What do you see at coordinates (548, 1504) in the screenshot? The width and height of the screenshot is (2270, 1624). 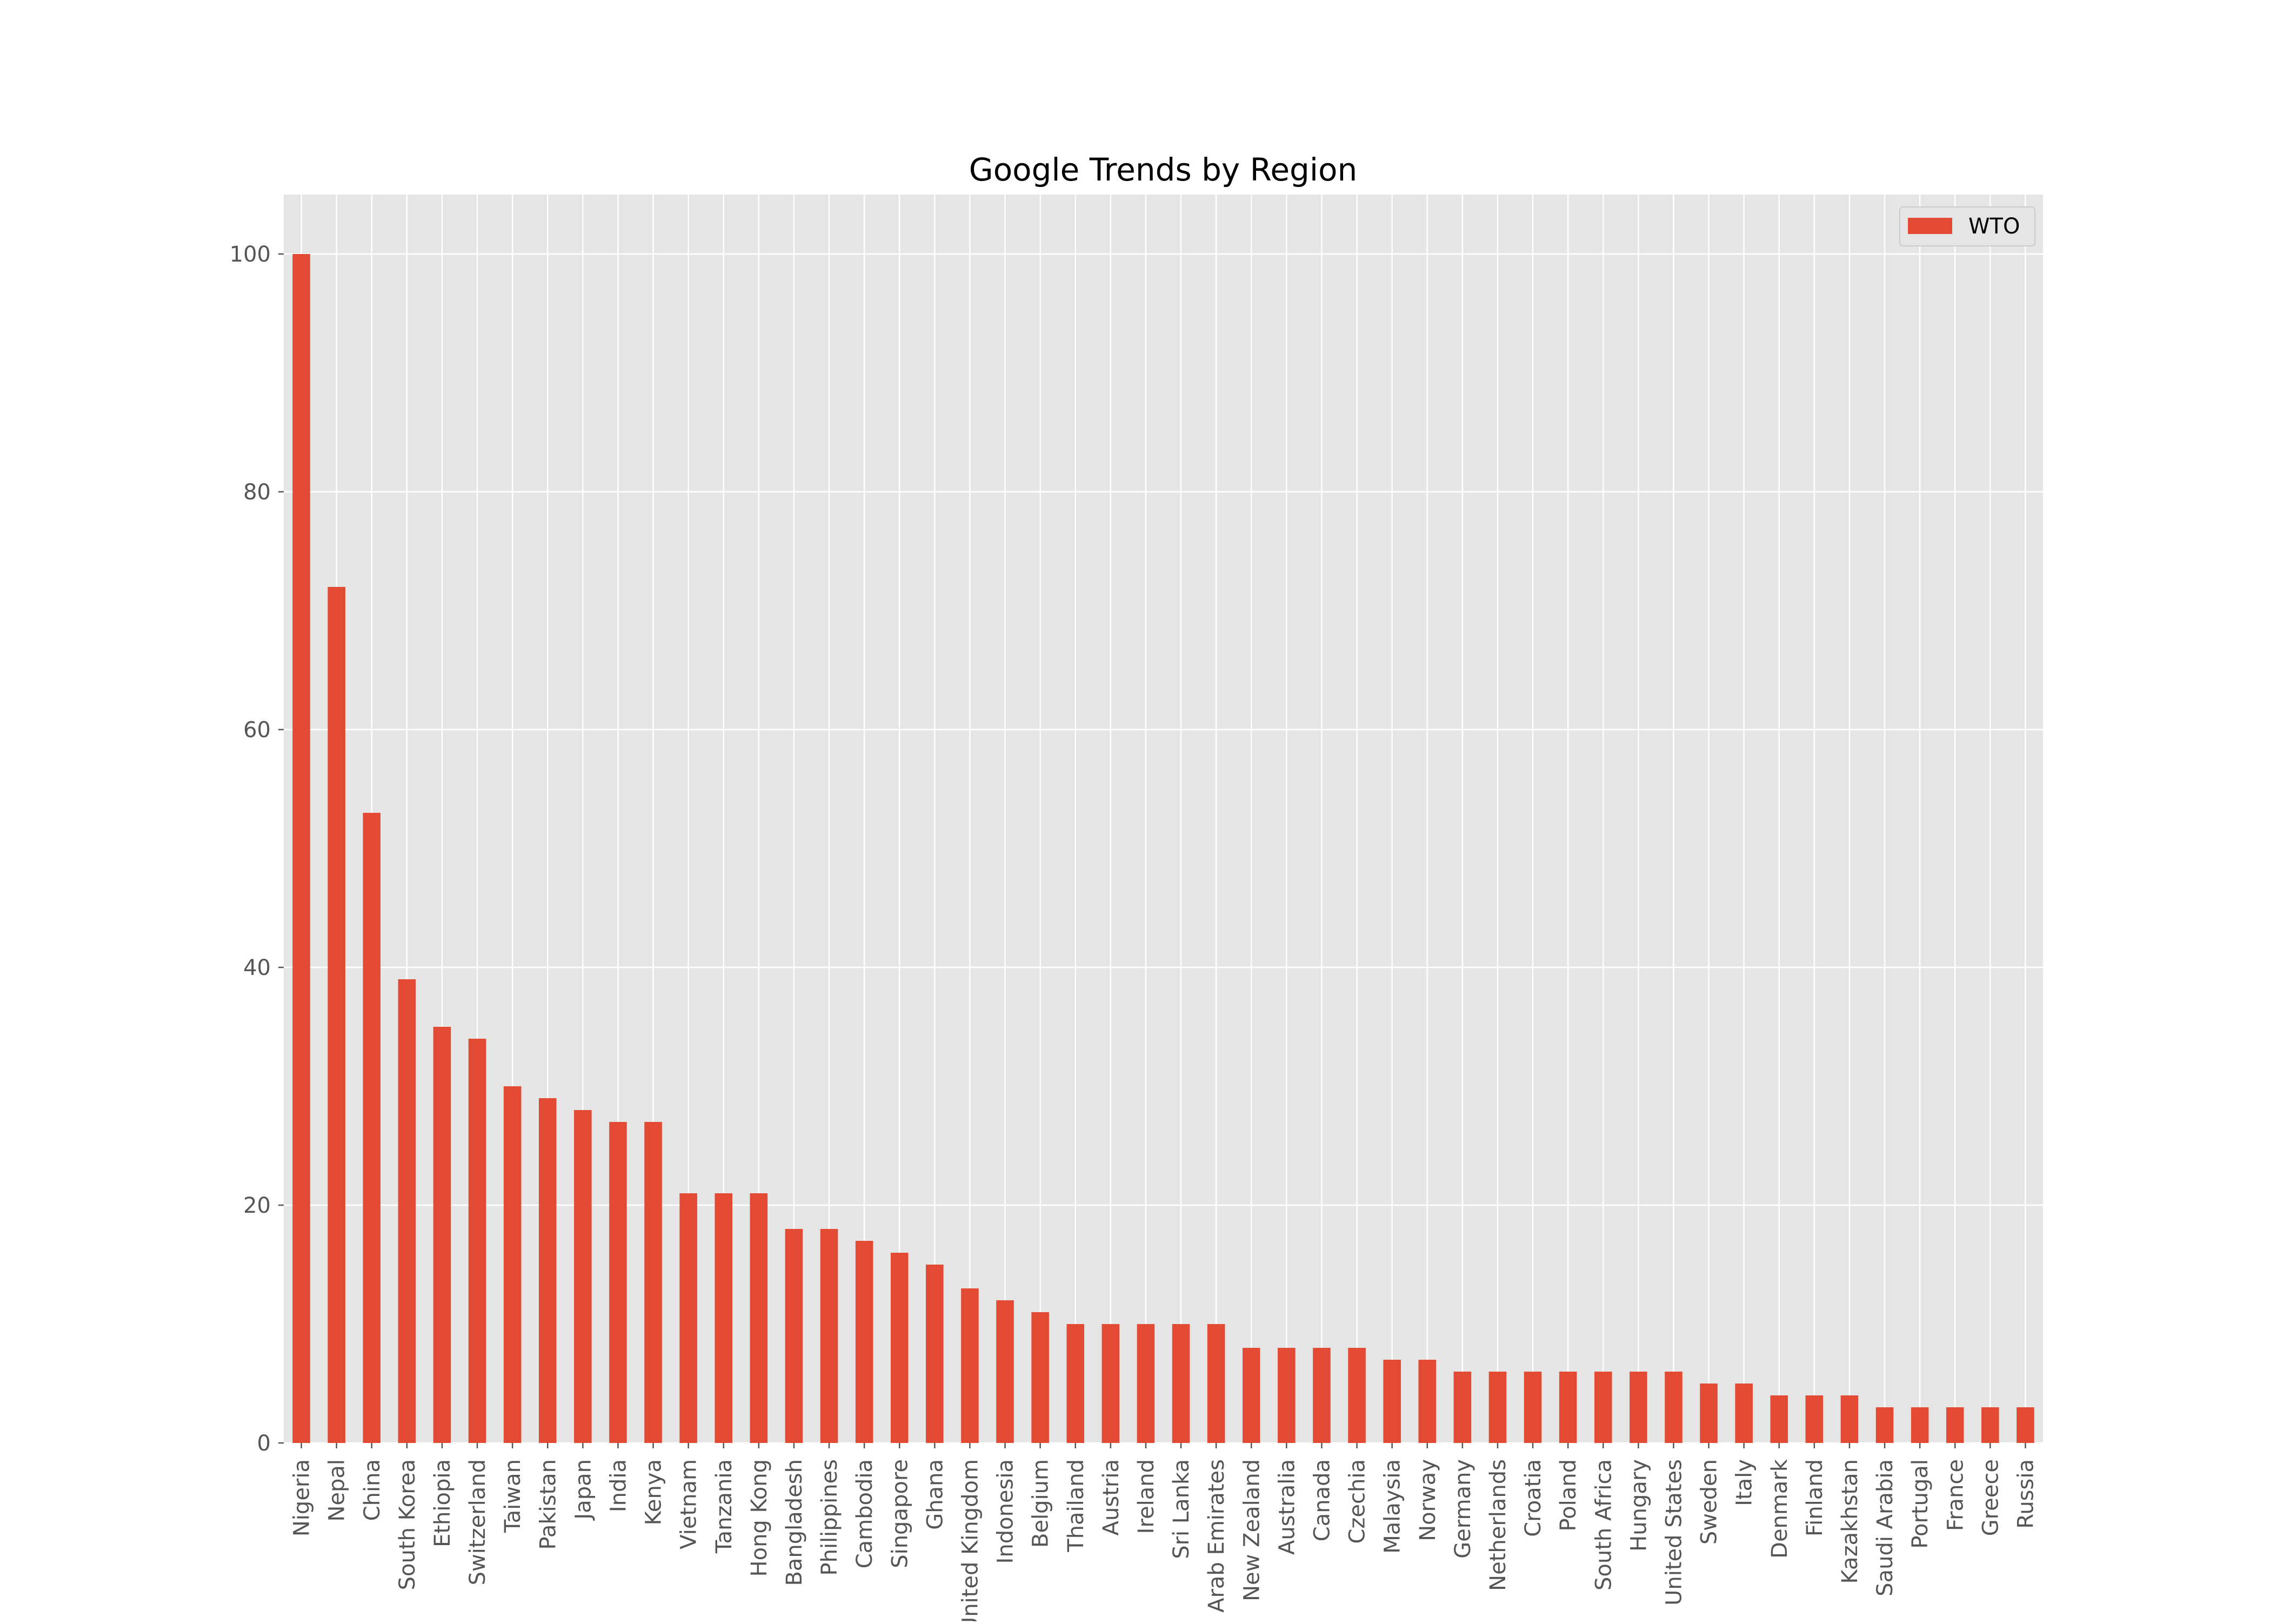 I see `x-tick-label: Pakistan` at bounding box center [548, 1504].